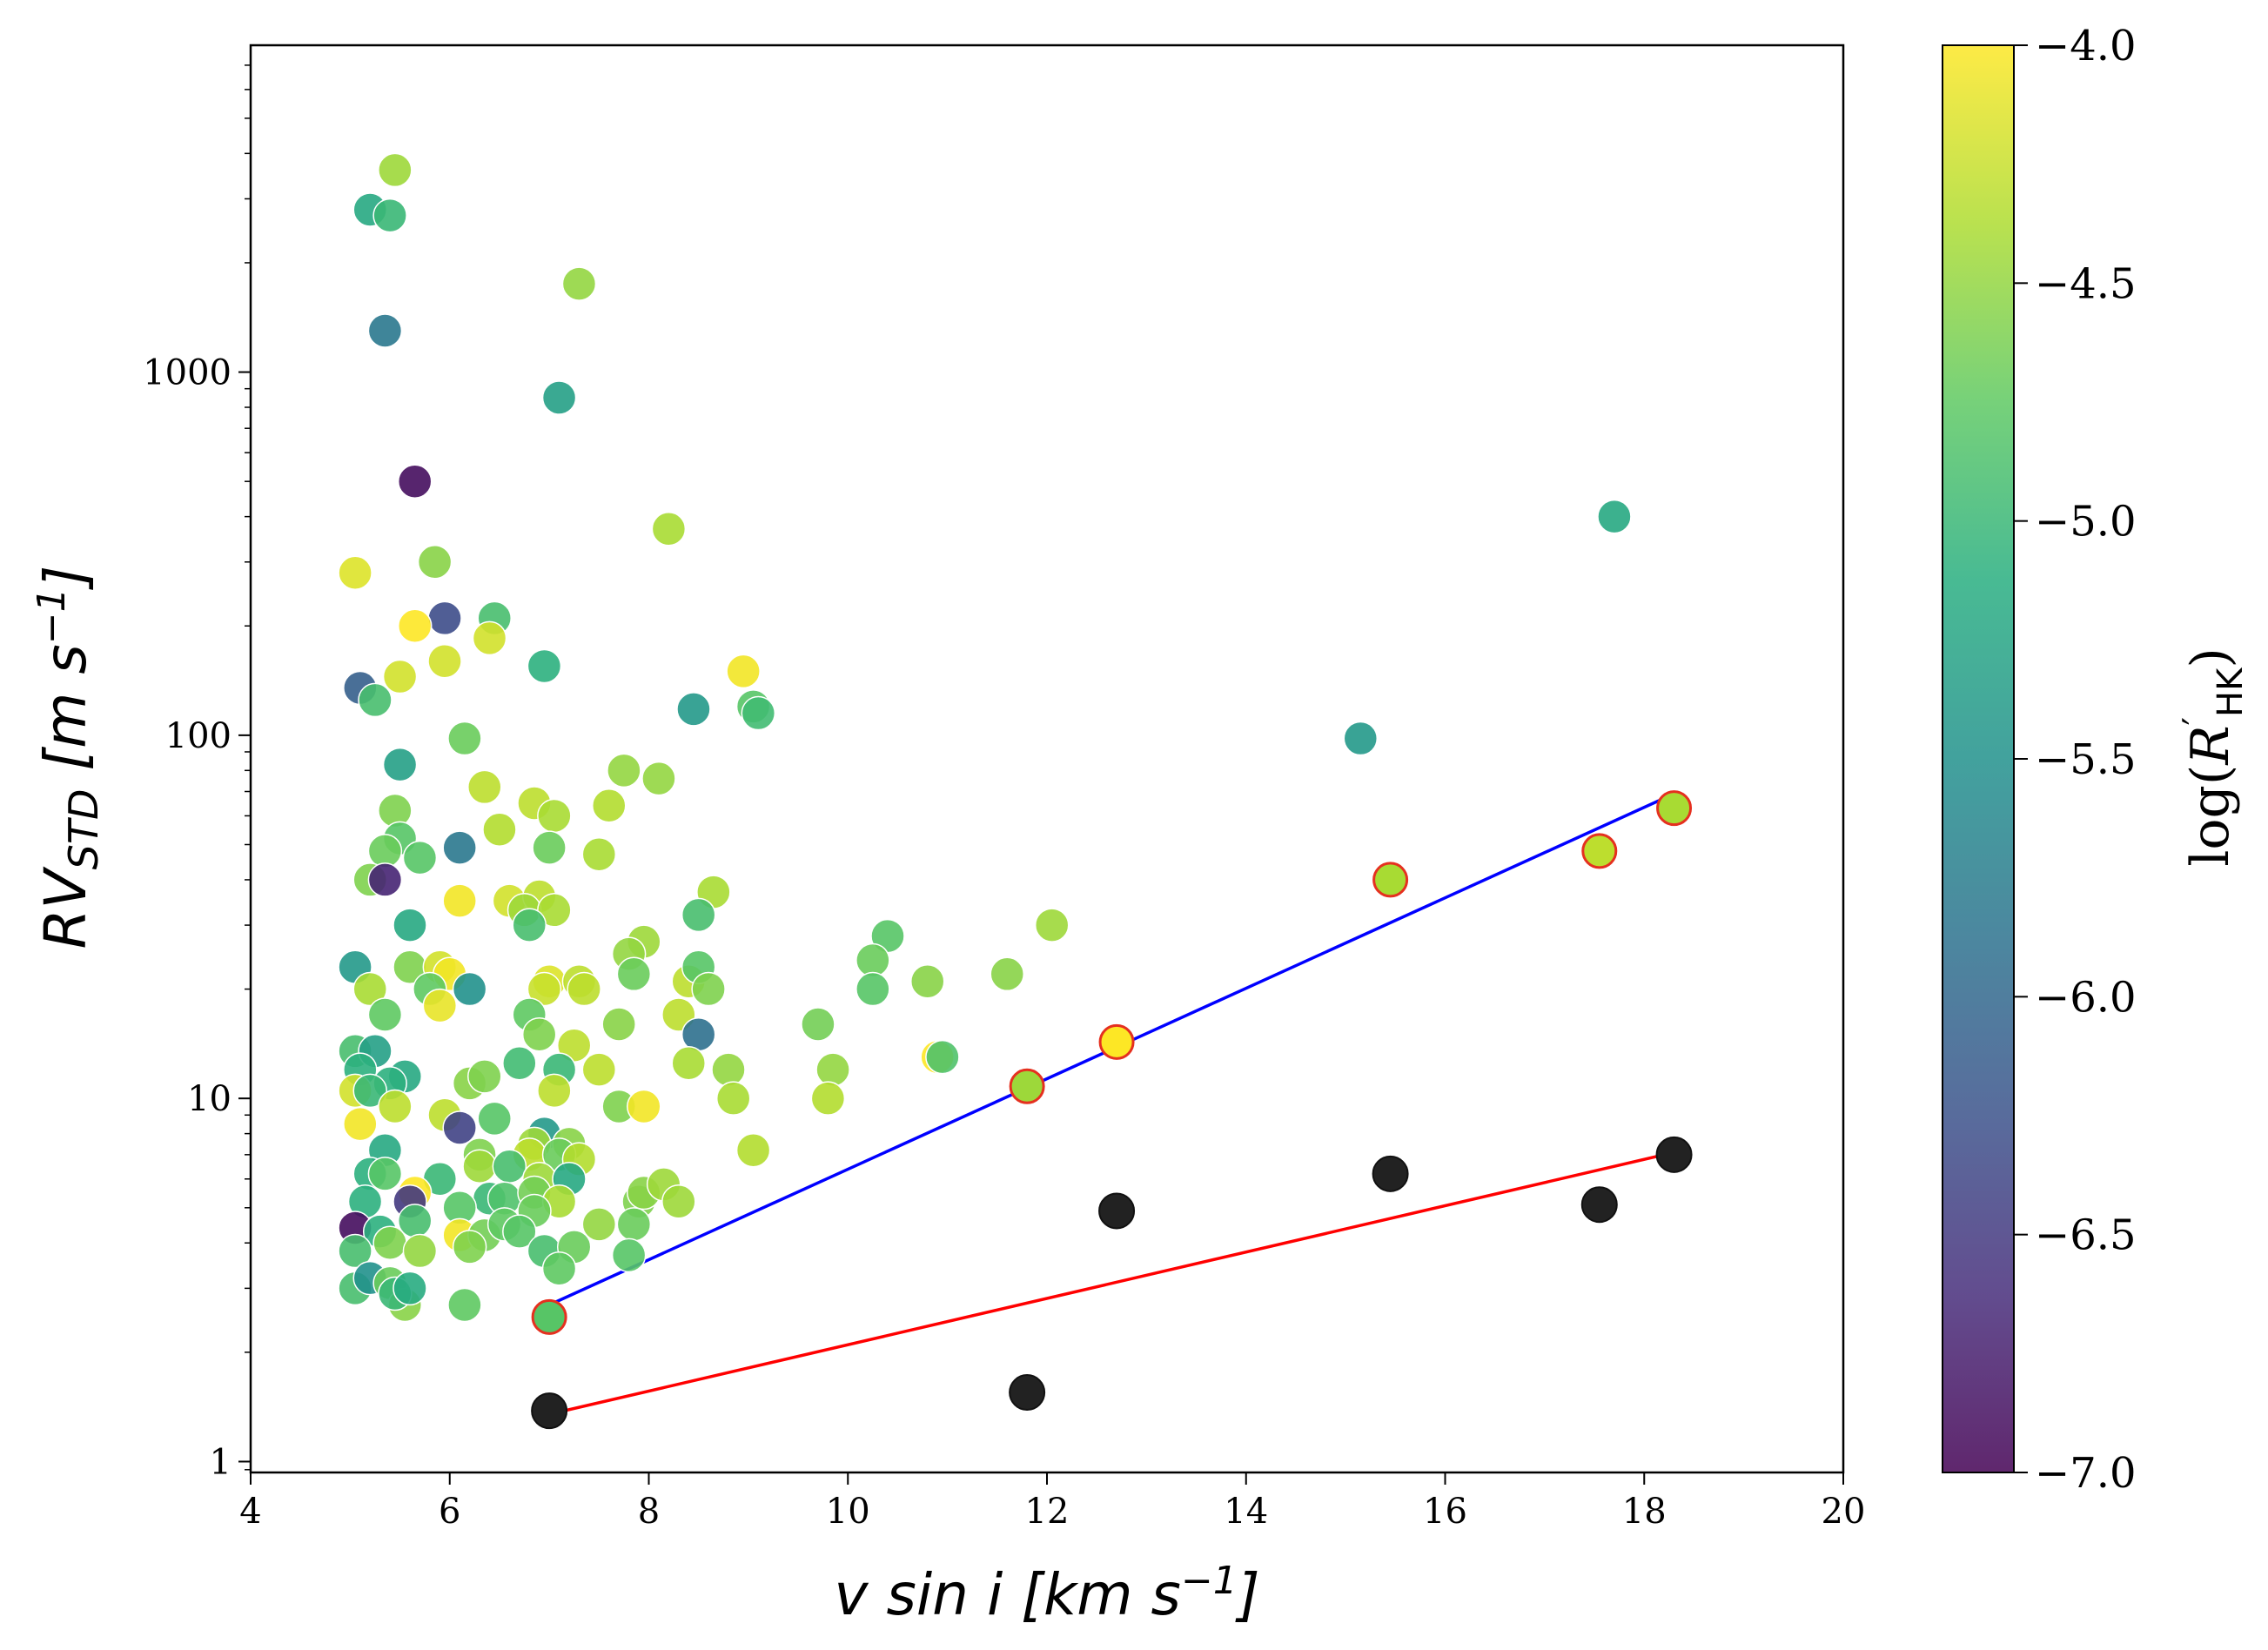 This screenshot has width=2268, height=1650. Describe the element at coordinates (449, 1512) in the screenshot. I see `x-tick-label: 6` at that location.